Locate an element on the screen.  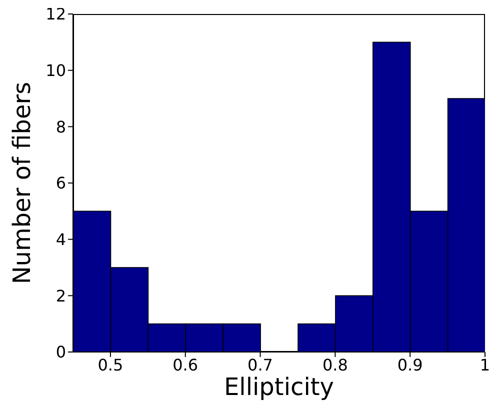
y-tick-label: 10 is located at coordinates (56, 70).